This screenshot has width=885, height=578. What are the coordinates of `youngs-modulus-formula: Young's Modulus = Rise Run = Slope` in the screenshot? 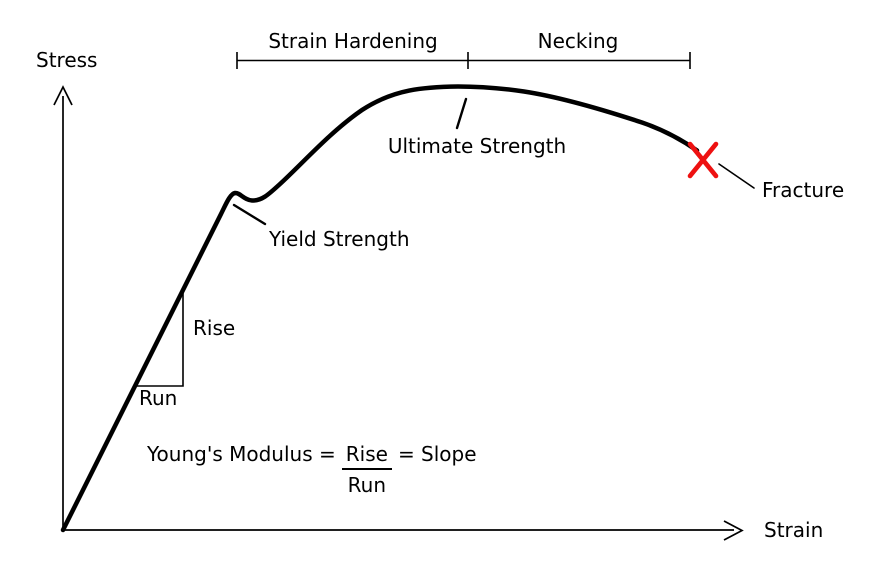 It's located at (312, 469).